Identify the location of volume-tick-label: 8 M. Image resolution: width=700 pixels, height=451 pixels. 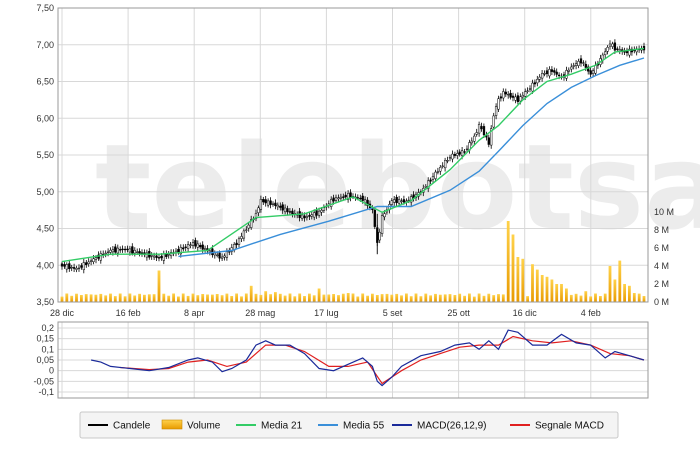
(661, 230).